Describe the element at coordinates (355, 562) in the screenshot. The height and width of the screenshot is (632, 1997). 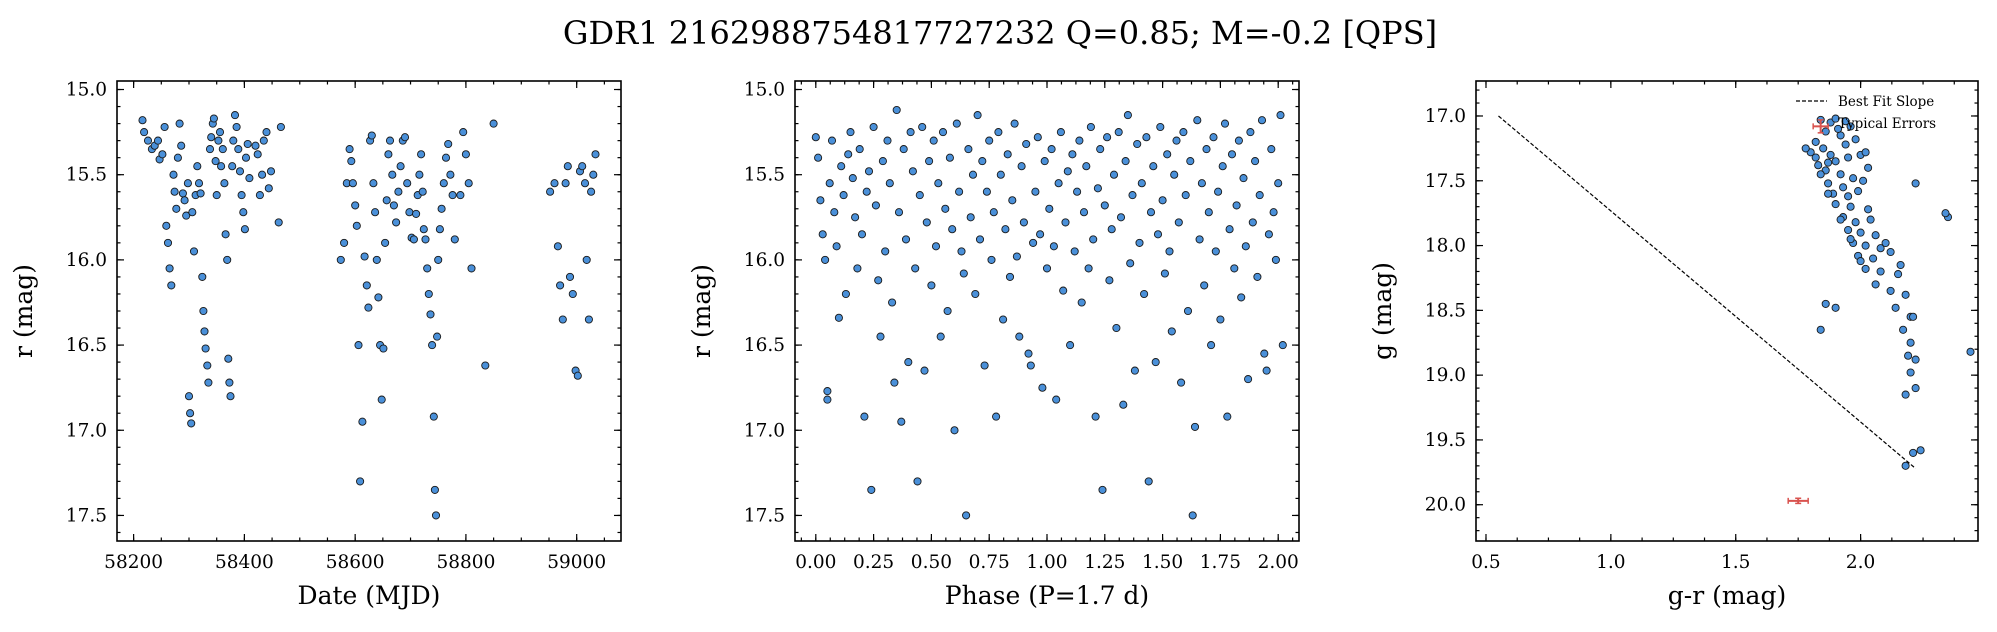
I see `x-tick-label: 58600` at that location.